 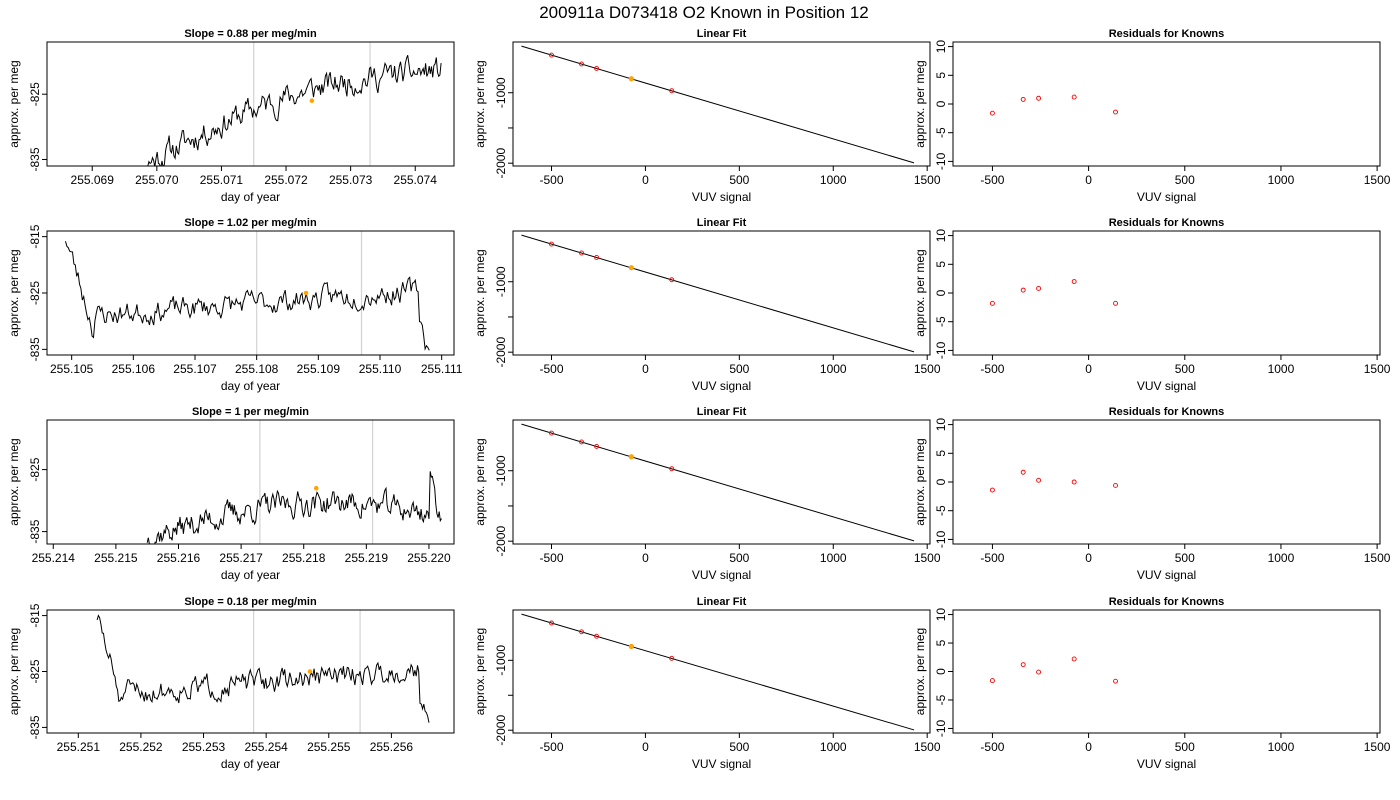 What do you see at coordinates (35, 615) in the screenshot?
I see `y-tick-label: -815` at bounding box center [35, 615].